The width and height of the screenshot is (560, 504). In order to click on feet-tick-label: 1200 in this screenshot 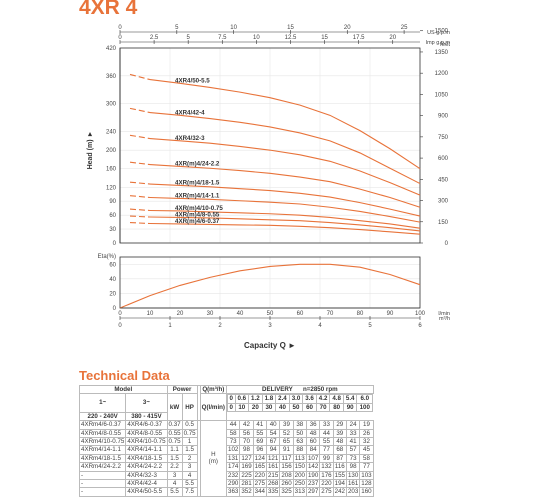, I will do `click(442, 74)`.